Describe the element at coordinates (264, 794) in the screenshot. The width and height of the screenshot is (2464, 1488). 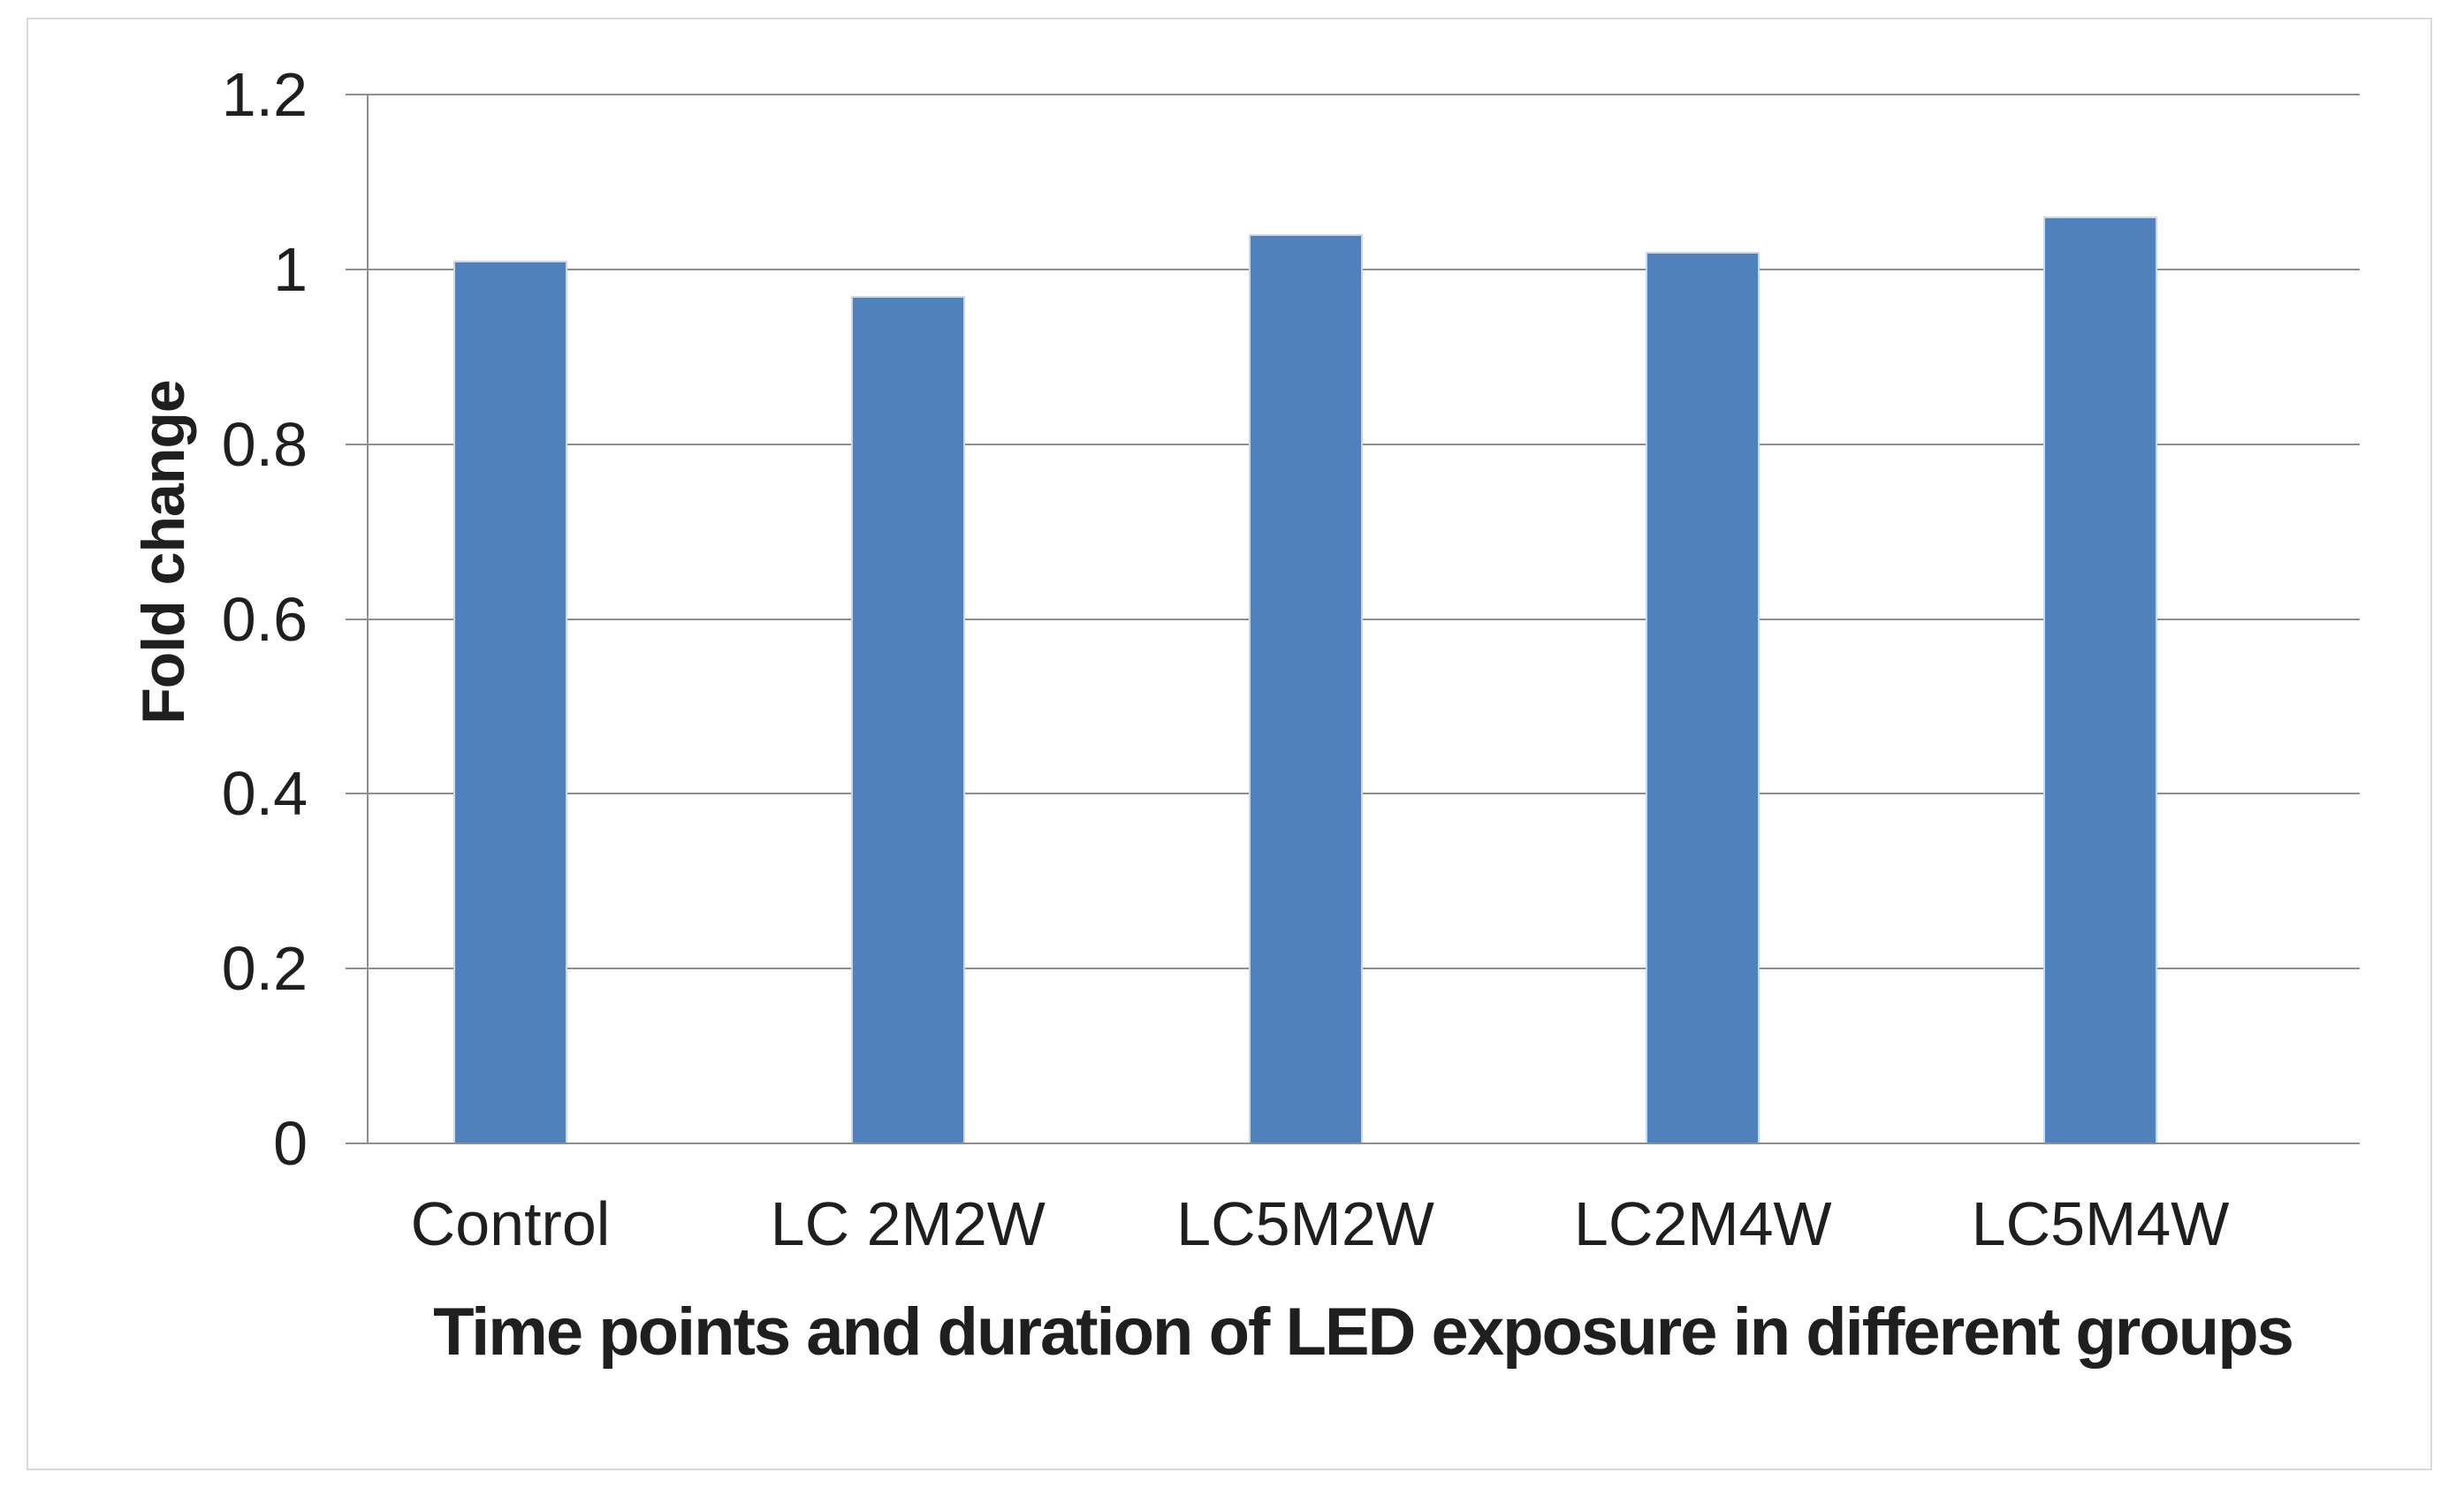
I see `y-tick-label: 0.4` at that location.